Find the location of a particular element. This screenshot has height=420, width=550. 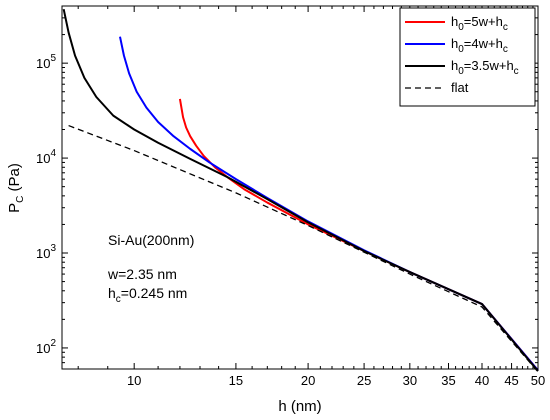

y-tick-exp: 5 is located at coordinates (53, 58).